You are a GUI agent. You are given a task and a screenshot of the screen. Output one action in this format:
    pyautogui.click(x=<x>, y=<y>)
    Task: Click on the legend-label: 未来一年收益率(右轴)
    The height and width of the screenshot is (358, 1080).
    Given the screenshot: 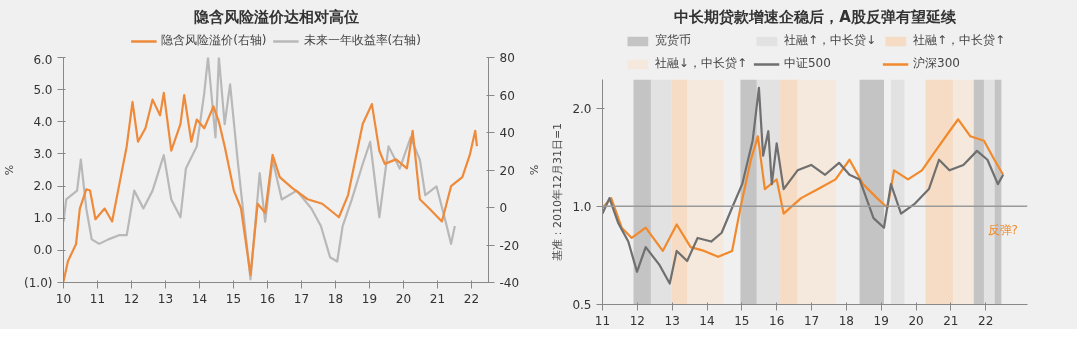 What is the action you would take?
    pyautogui.click(x=362, y=40)
    